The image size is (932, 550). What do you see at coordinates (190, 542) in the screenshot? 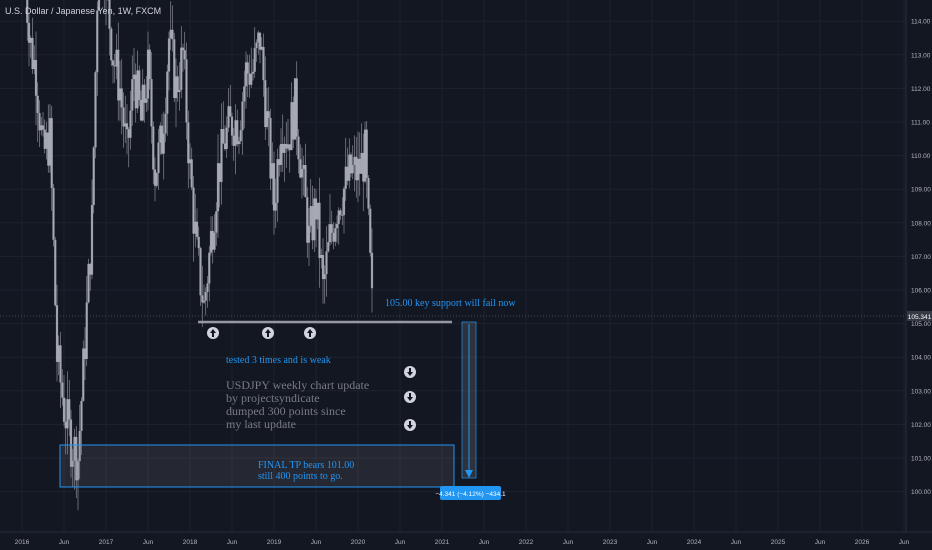
I see `x-tick-label: 2018` at bounding box center [190, 542].